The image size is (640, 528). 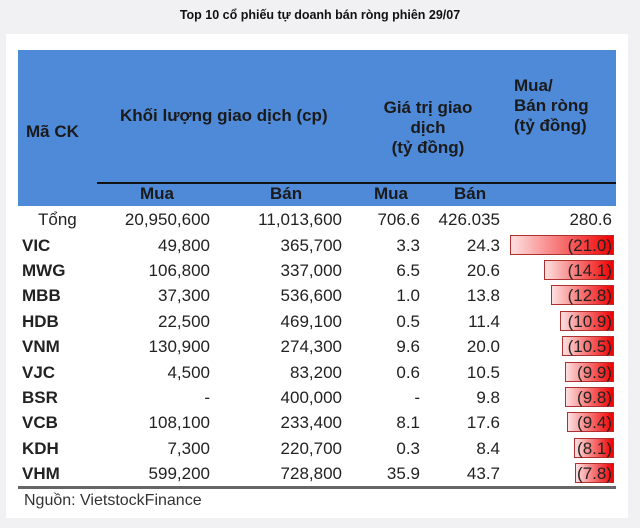 I want to click on cell-vol-sell: 365,700, so click(x=311, y=245).